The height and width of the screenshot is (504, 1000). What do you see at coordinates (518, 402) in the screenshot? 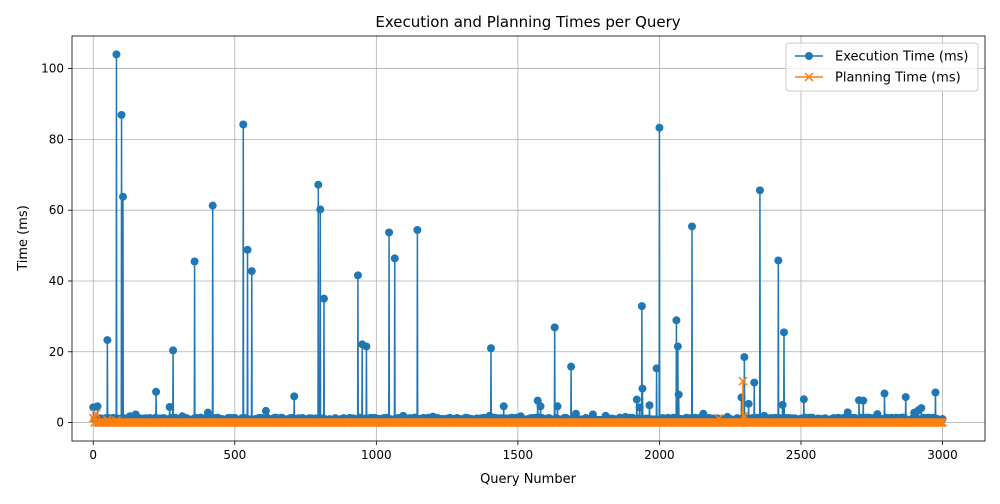
I see `series-planning` at bounding box center [518, 402].